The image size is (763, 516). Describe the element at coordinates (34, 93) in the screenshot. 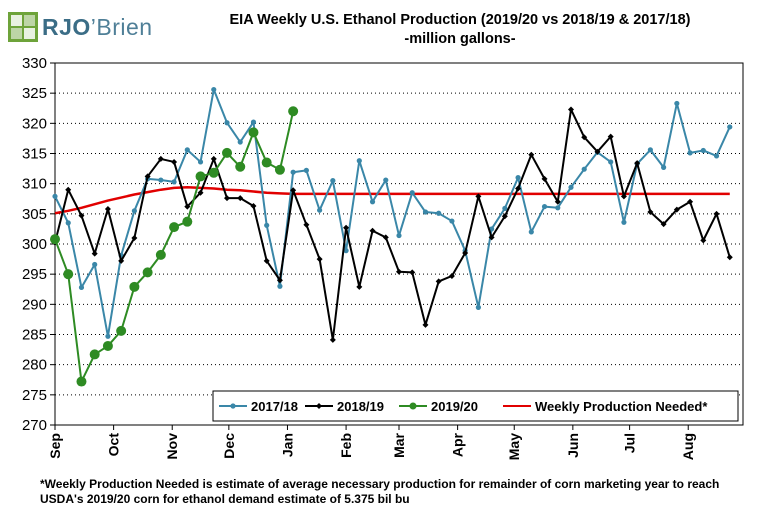

I see `y-tick-label-325: 325` at that location.